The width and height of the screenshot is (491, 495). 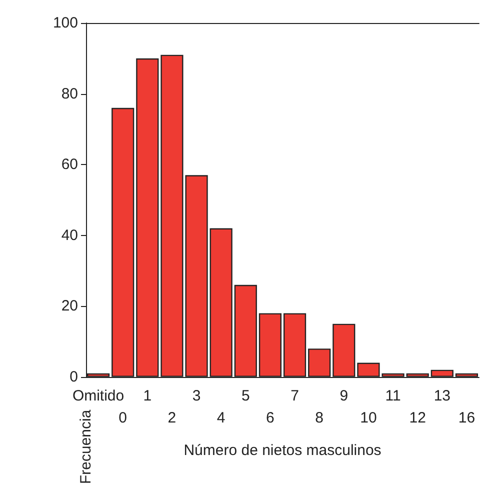 What do you see at coordinates (74, 377) in the screenshot?
I see `y-tick-label: 0` at bounding box center [74, 377].